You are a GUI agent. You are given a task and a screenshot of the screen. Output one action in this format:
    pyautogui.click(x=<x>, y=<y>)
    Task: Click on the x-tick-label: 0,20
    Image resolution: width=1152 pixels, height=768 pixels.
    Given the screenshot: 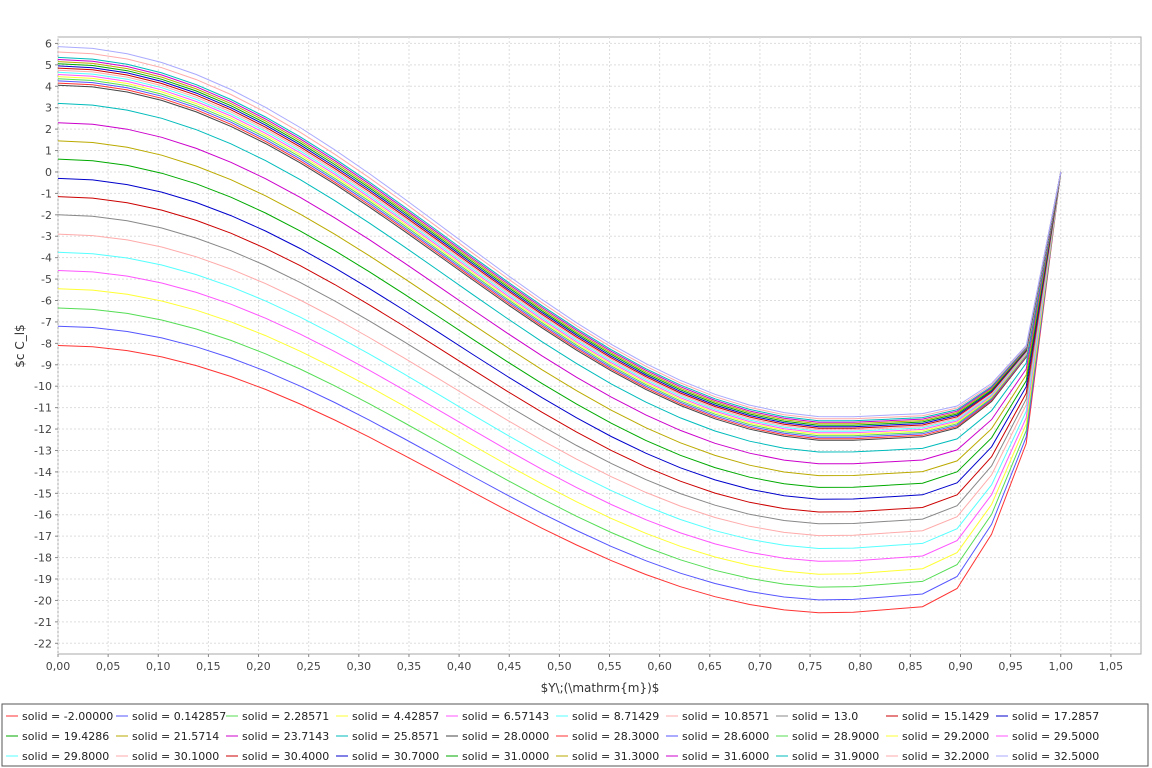 What is the action you would take?
    pyautogui.click(x=258, y=666)
    